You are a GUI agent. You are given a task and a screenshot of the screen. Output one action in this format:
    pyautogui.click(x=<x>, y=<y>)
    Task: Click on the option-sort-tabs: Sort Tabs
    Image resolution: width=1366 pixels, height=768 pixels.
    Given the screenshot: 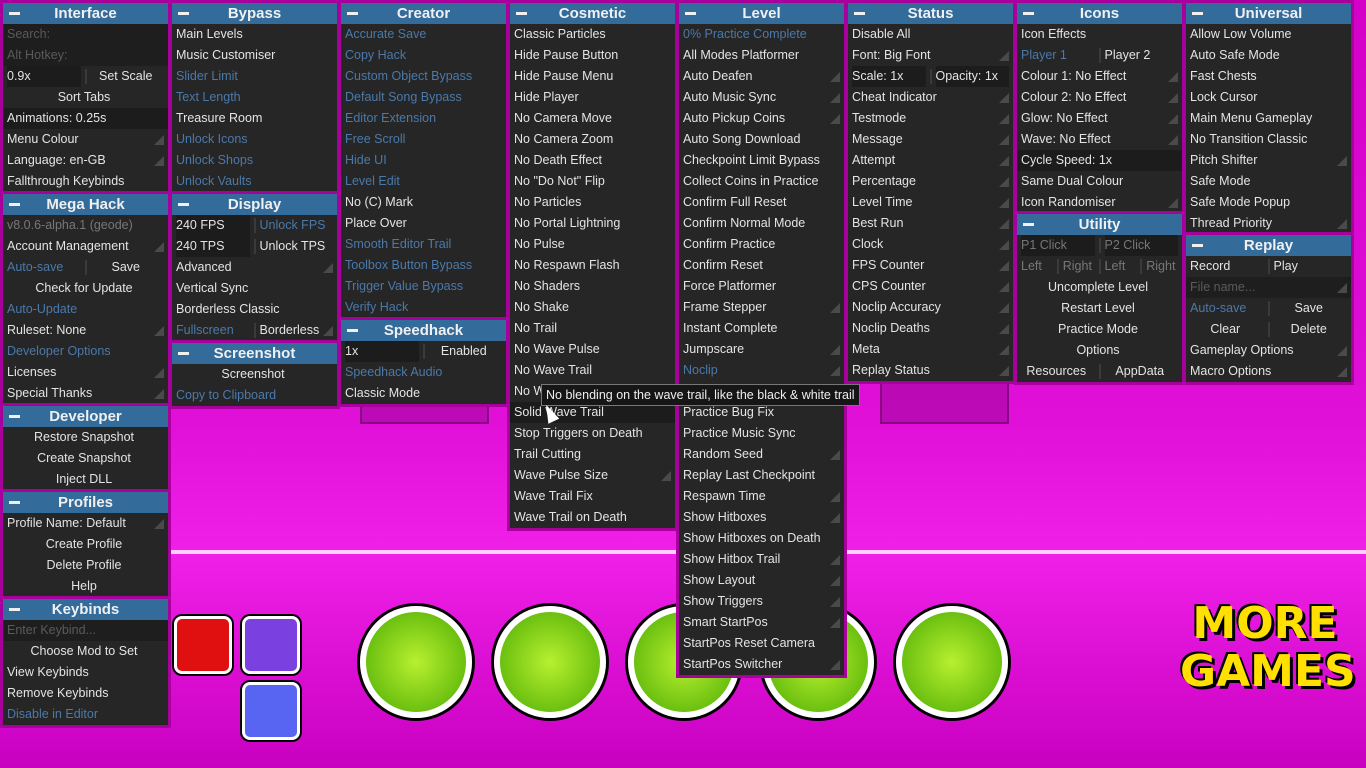 What is the action you would take?
    pyautogui.click(x=85, y=97)
    